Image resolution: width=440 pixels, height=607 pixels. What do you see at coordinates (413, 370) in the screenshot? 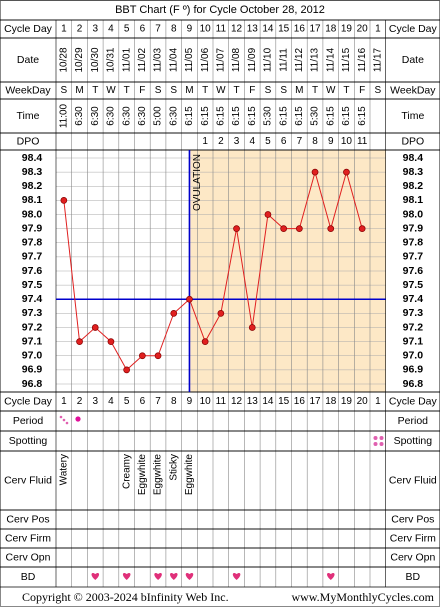
I see `y-tick-label: 96.9` at bounding box center [413, 370].